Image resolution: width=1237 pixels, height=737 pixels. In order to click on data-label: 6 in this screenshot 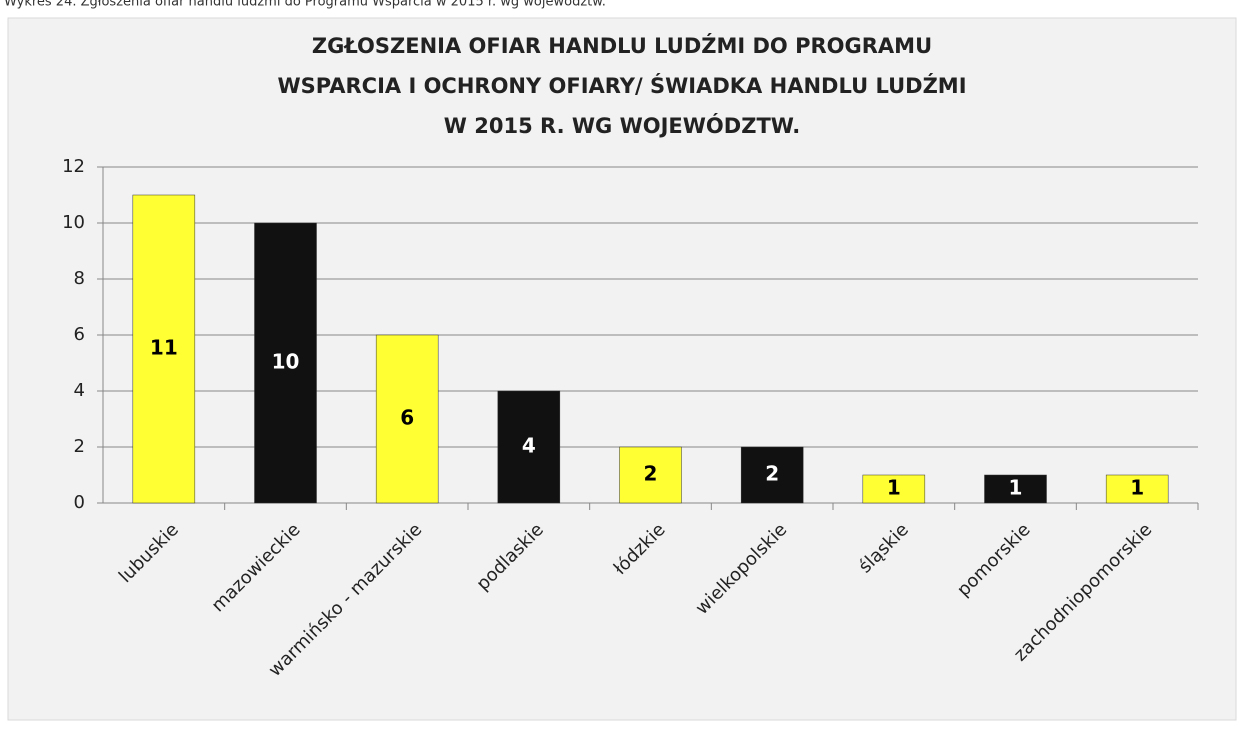, I will do `click(407, 418)`.